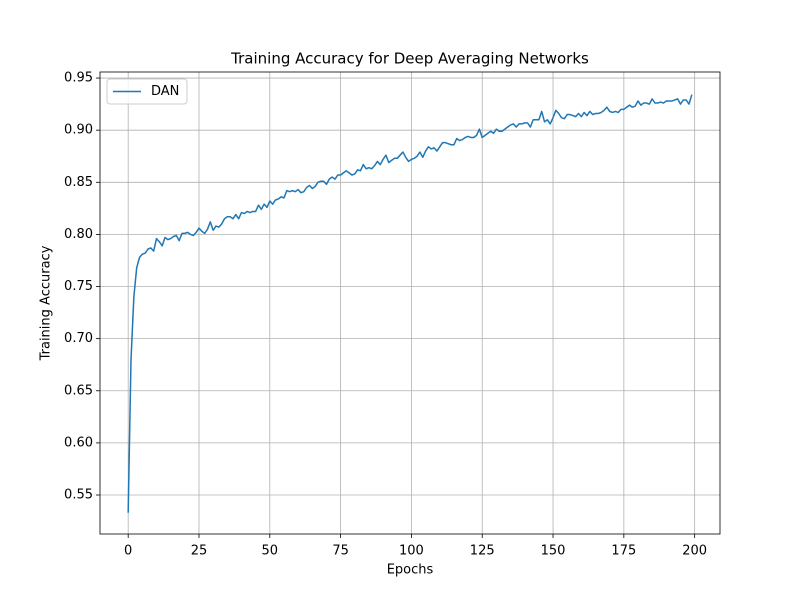 The width and height of the screenshot is (800, 600). I want to click on legend-box, so click(147, 91).